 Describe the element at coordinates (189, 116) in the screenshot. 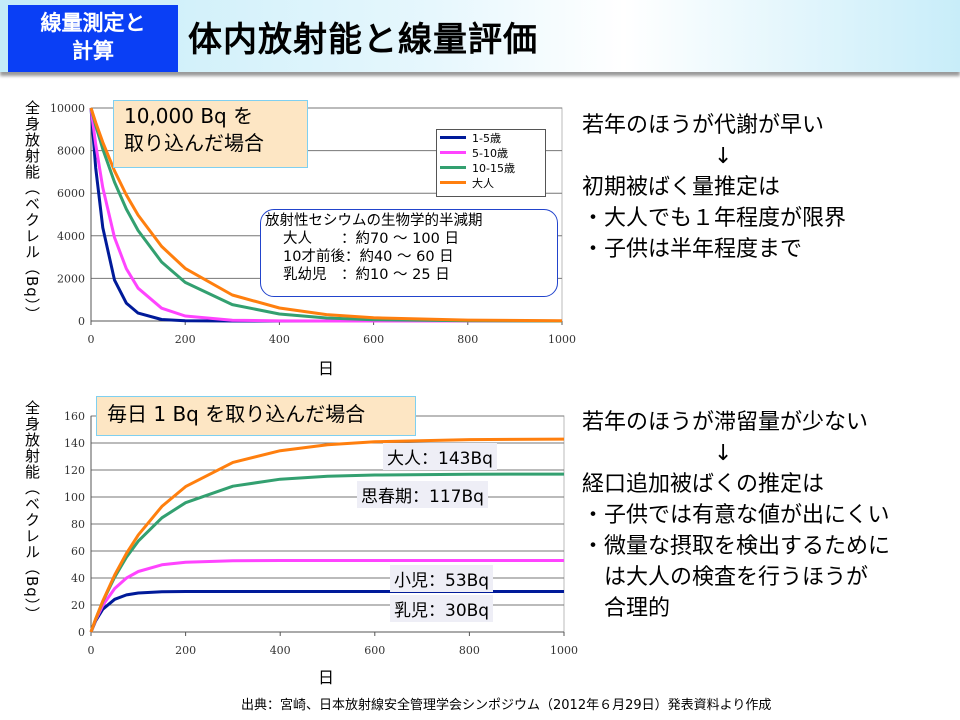

I see `callout-line-1: 10,000 Bq を` at that location.